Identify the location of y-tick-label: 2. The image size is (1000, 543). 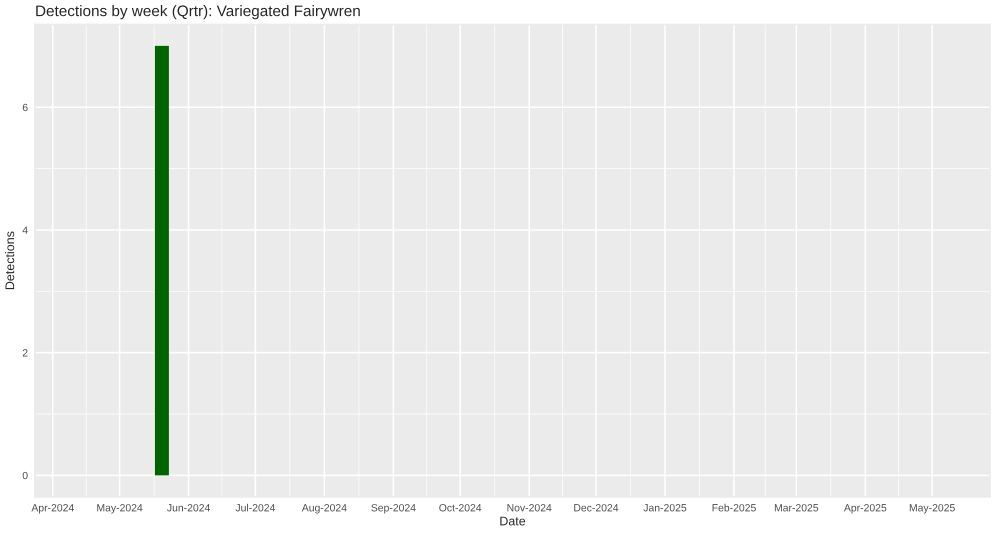
(25, 352).